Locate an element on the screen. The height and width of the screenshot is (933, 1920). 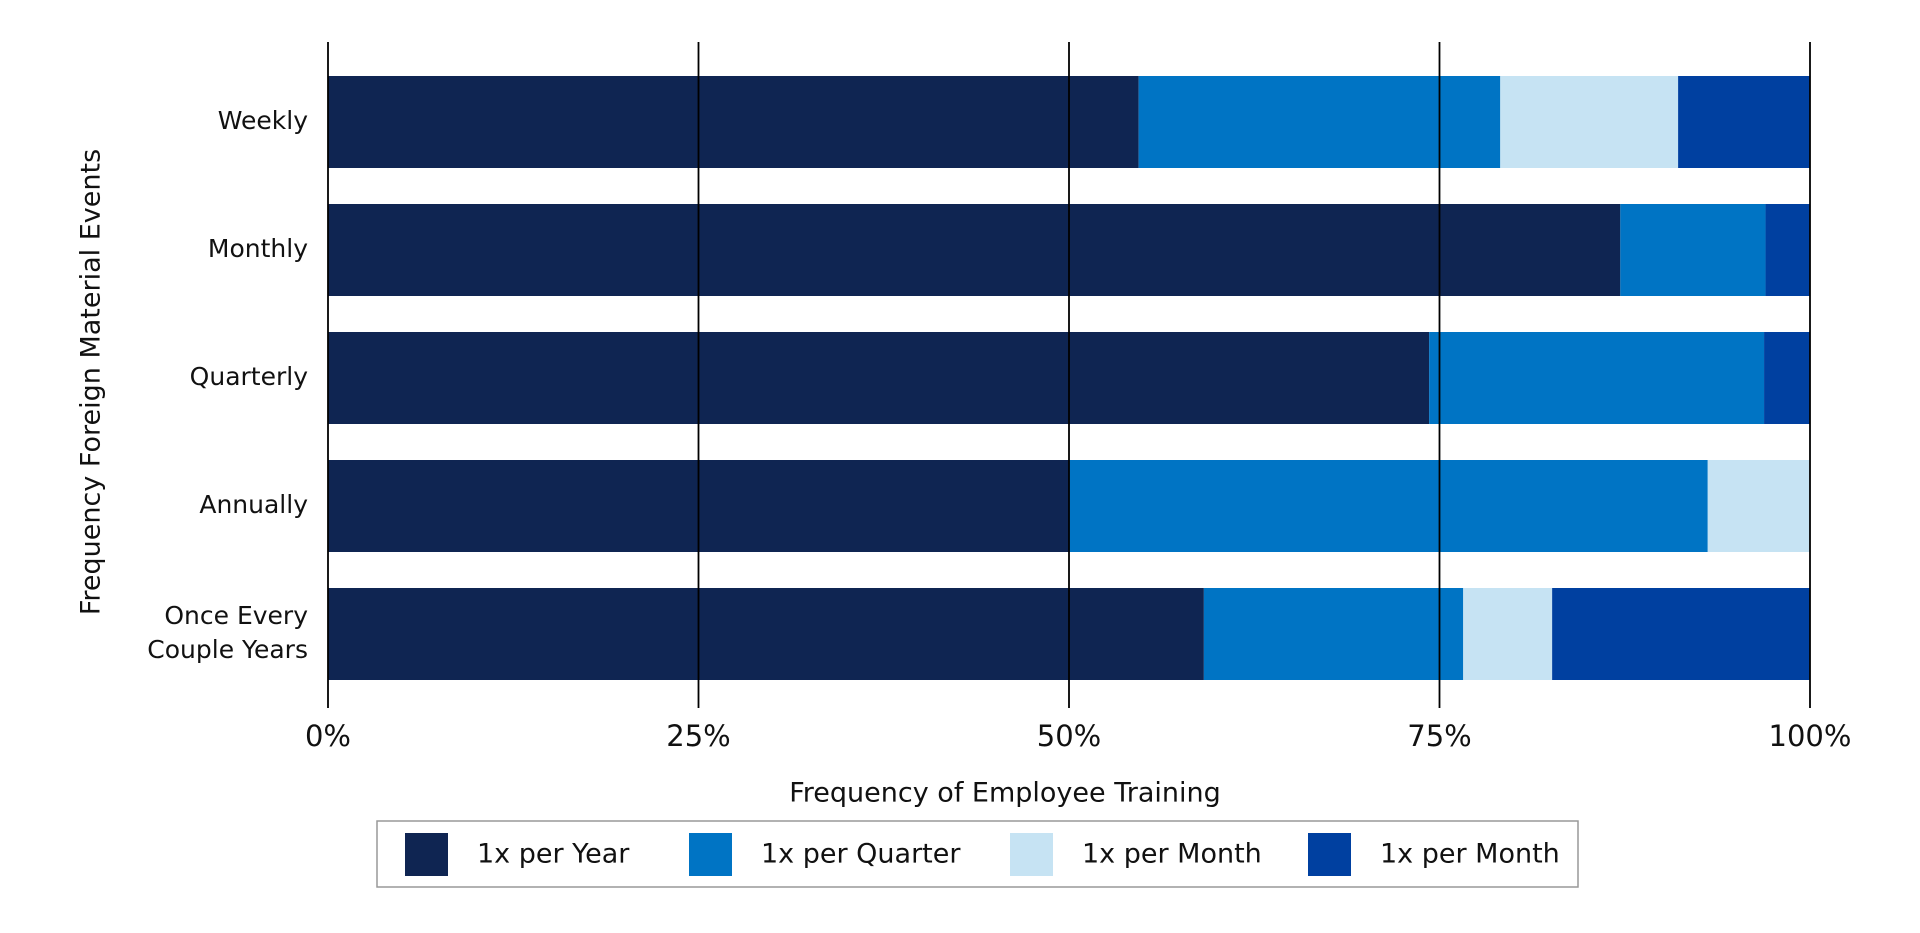
y-tick-label: Annually is located at coordinates (253, 504).